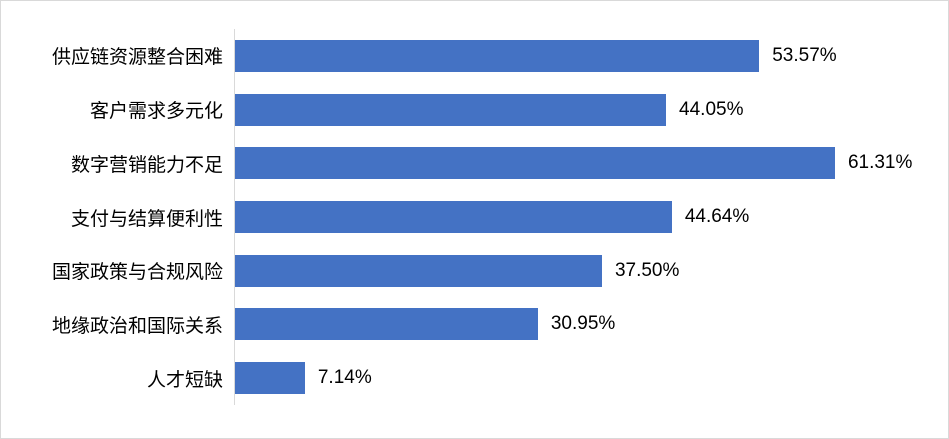 The width and height of the screenshot is (949, 439). What do you see at coordinates (146, 165) in the screenshot?
I see `category-label: 数字营销能力不足` at bounding box center [146, 165].